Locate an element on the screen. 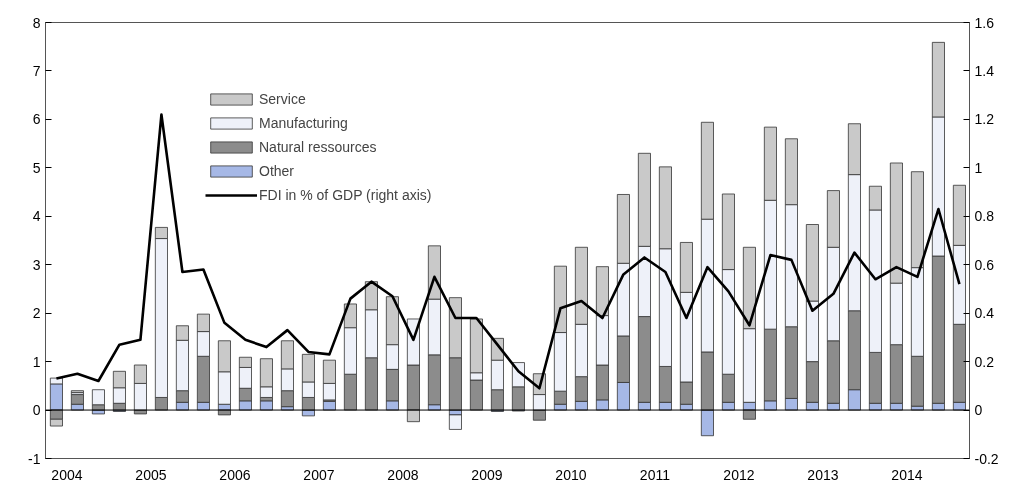  x-tick-label: 2012 is located at coordinates (739, 474).